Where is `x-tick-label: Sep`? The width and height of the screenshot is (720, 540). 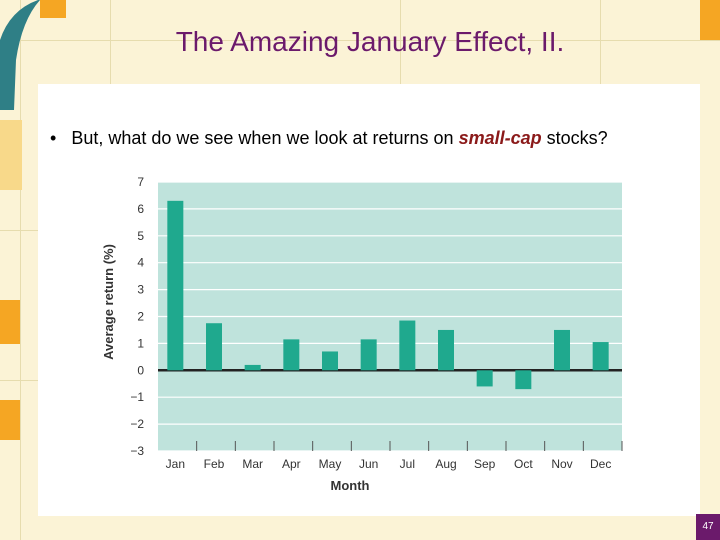
x-tick-label: Sep is located at coordinates (485, 464).